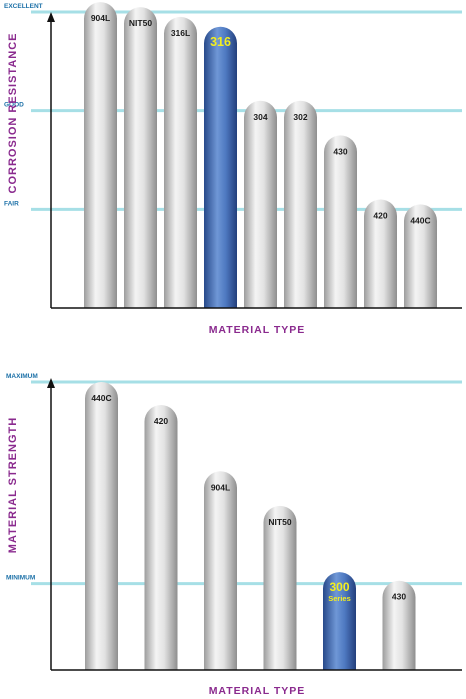 The height and width of the screenshot is (699, 466). I want to click on bar-label-316l: 316L, so click(180, 33).